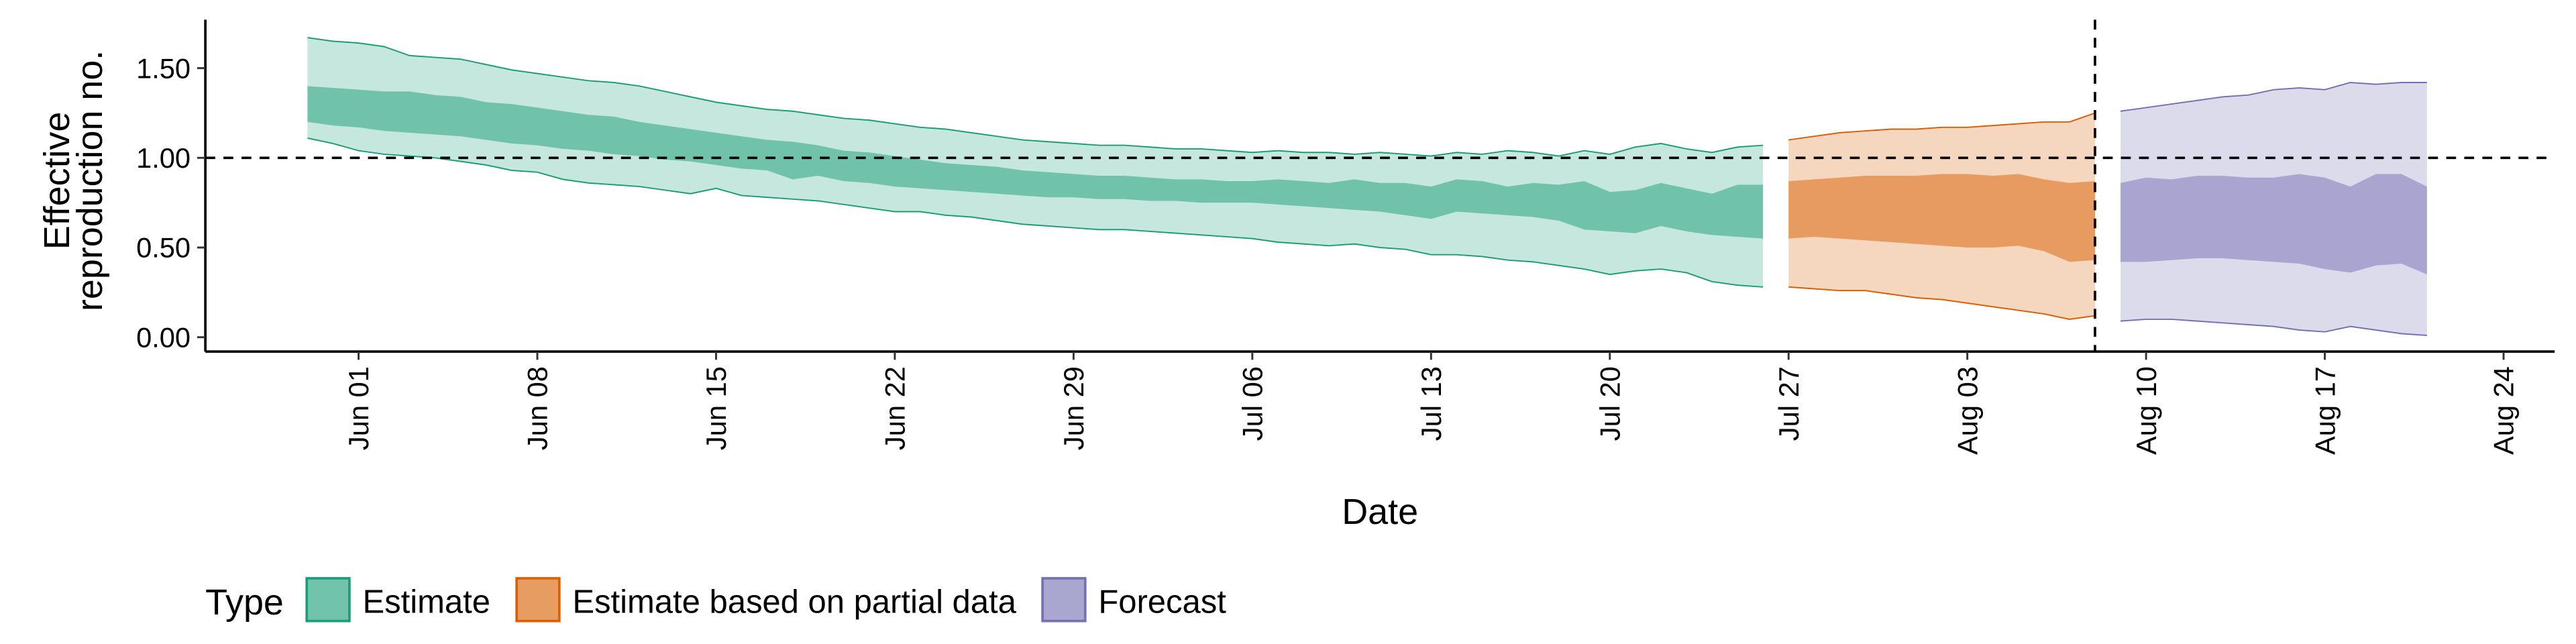 The height and width of the screenshot is (644, 2576). Describe the element at coordinates (1967, 410) in the screenshot. I see `x-tick-label: Aug 03` at that location.